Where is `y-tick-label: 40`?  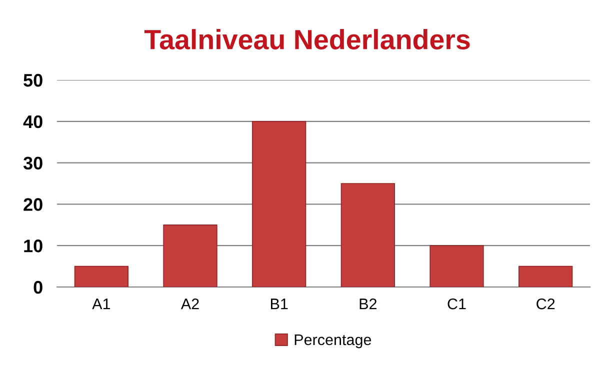 y-tick-label: 40 is located at coordinates (32, 121).